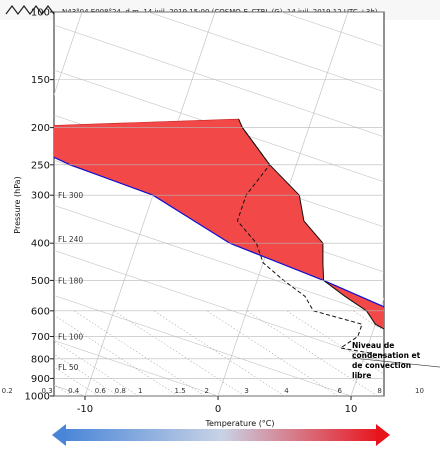  I want to click on flight-level-label: FL 100, so click(70, 337).